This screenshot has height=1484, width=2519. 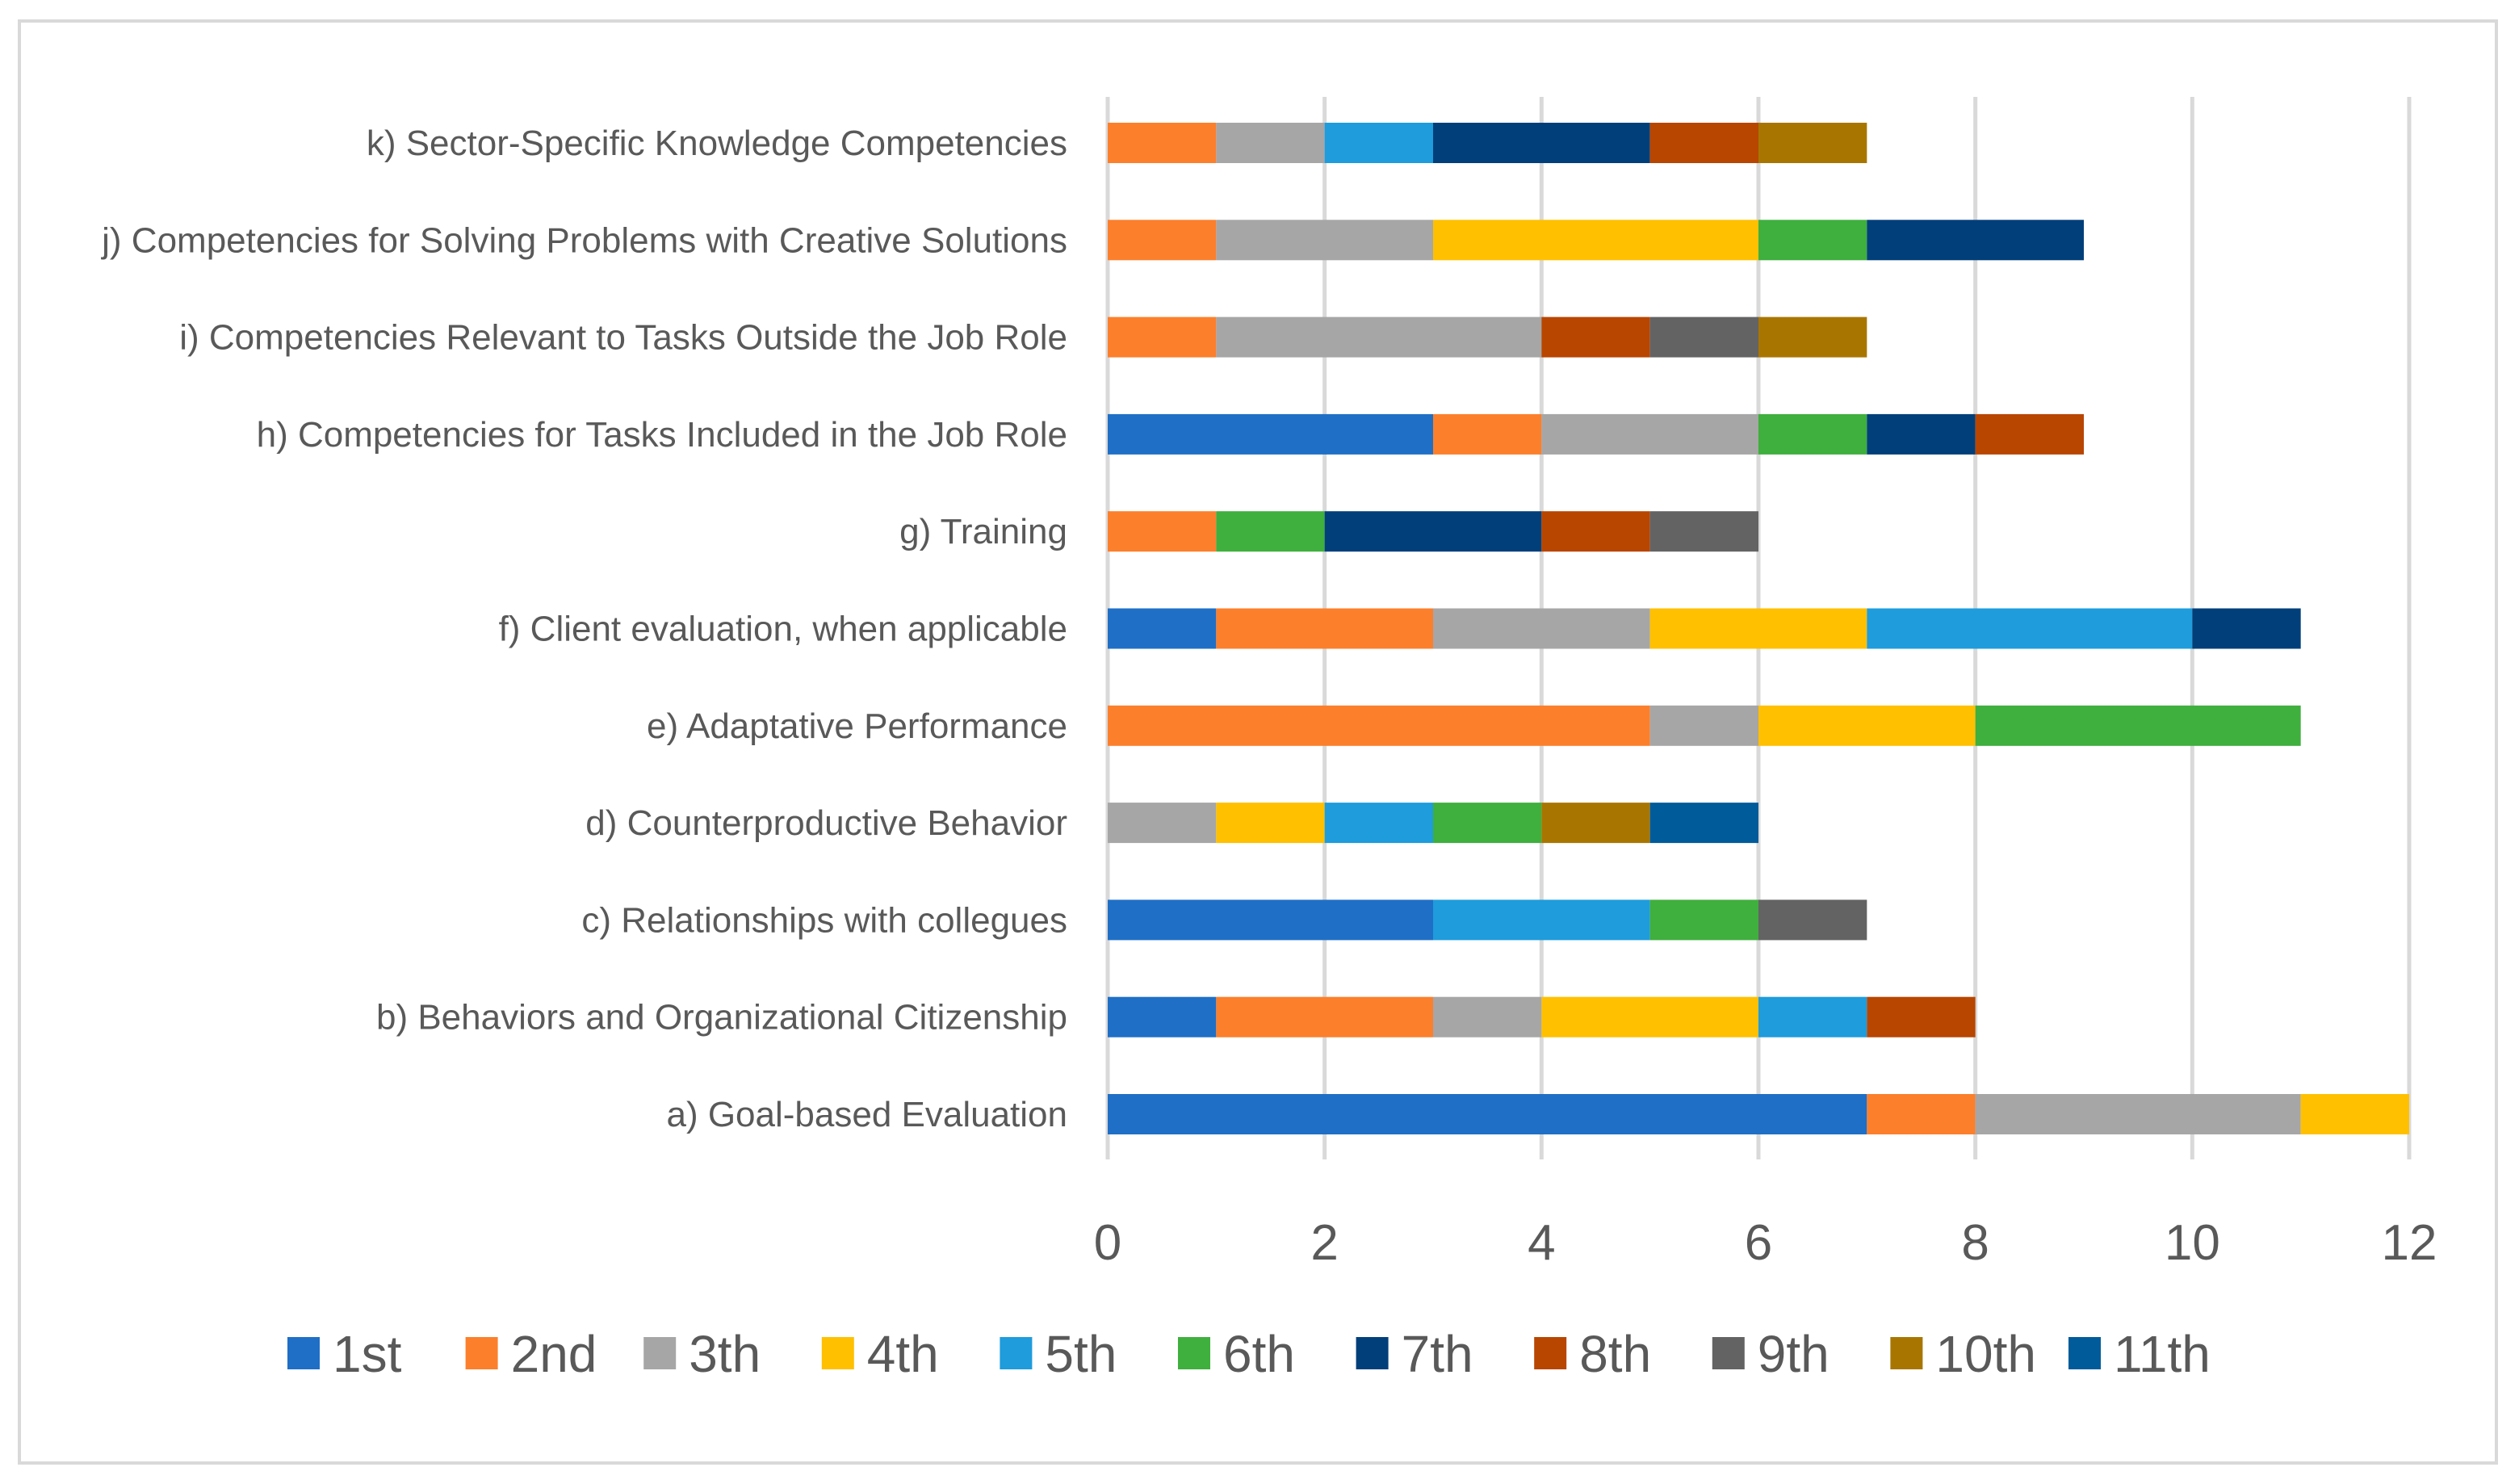 I want to click on category-label: e) Adaptative Performance, so click(x=857, y=726).